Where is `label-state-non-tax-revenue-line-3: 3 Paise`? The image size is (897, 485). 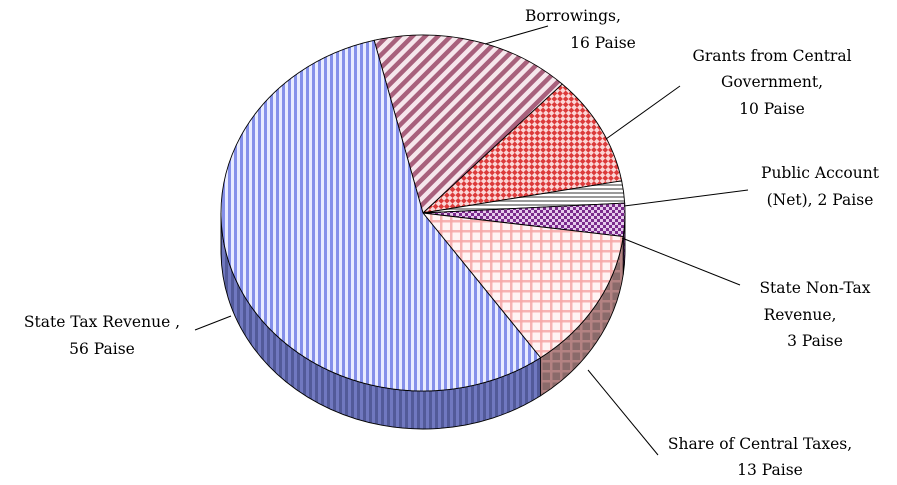
label-state-non-tax-revenue-line-3: 3 Paise is located at coordinates (815, 341).